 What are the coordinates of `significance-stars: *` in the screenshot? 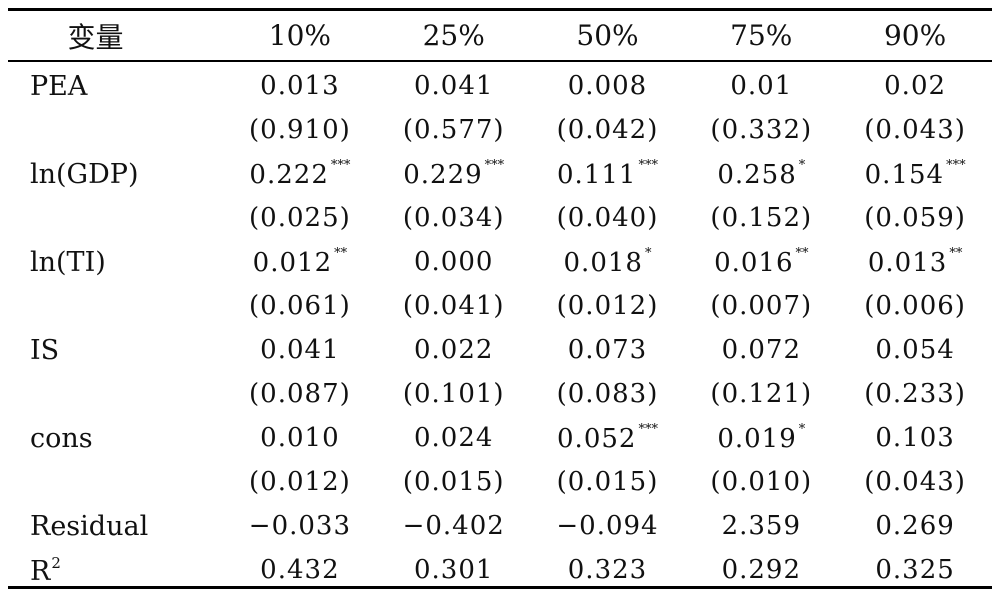 It's located at (802, 429).